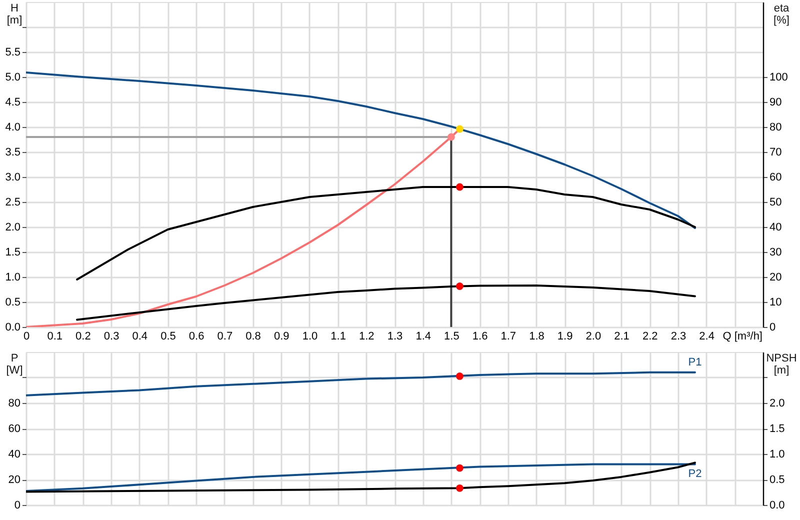 This screenshot has height=520, width=800. Describe the element at coordinates (83, 336) in the screenshot. I see `x-tick-label: 0.2` at that location.